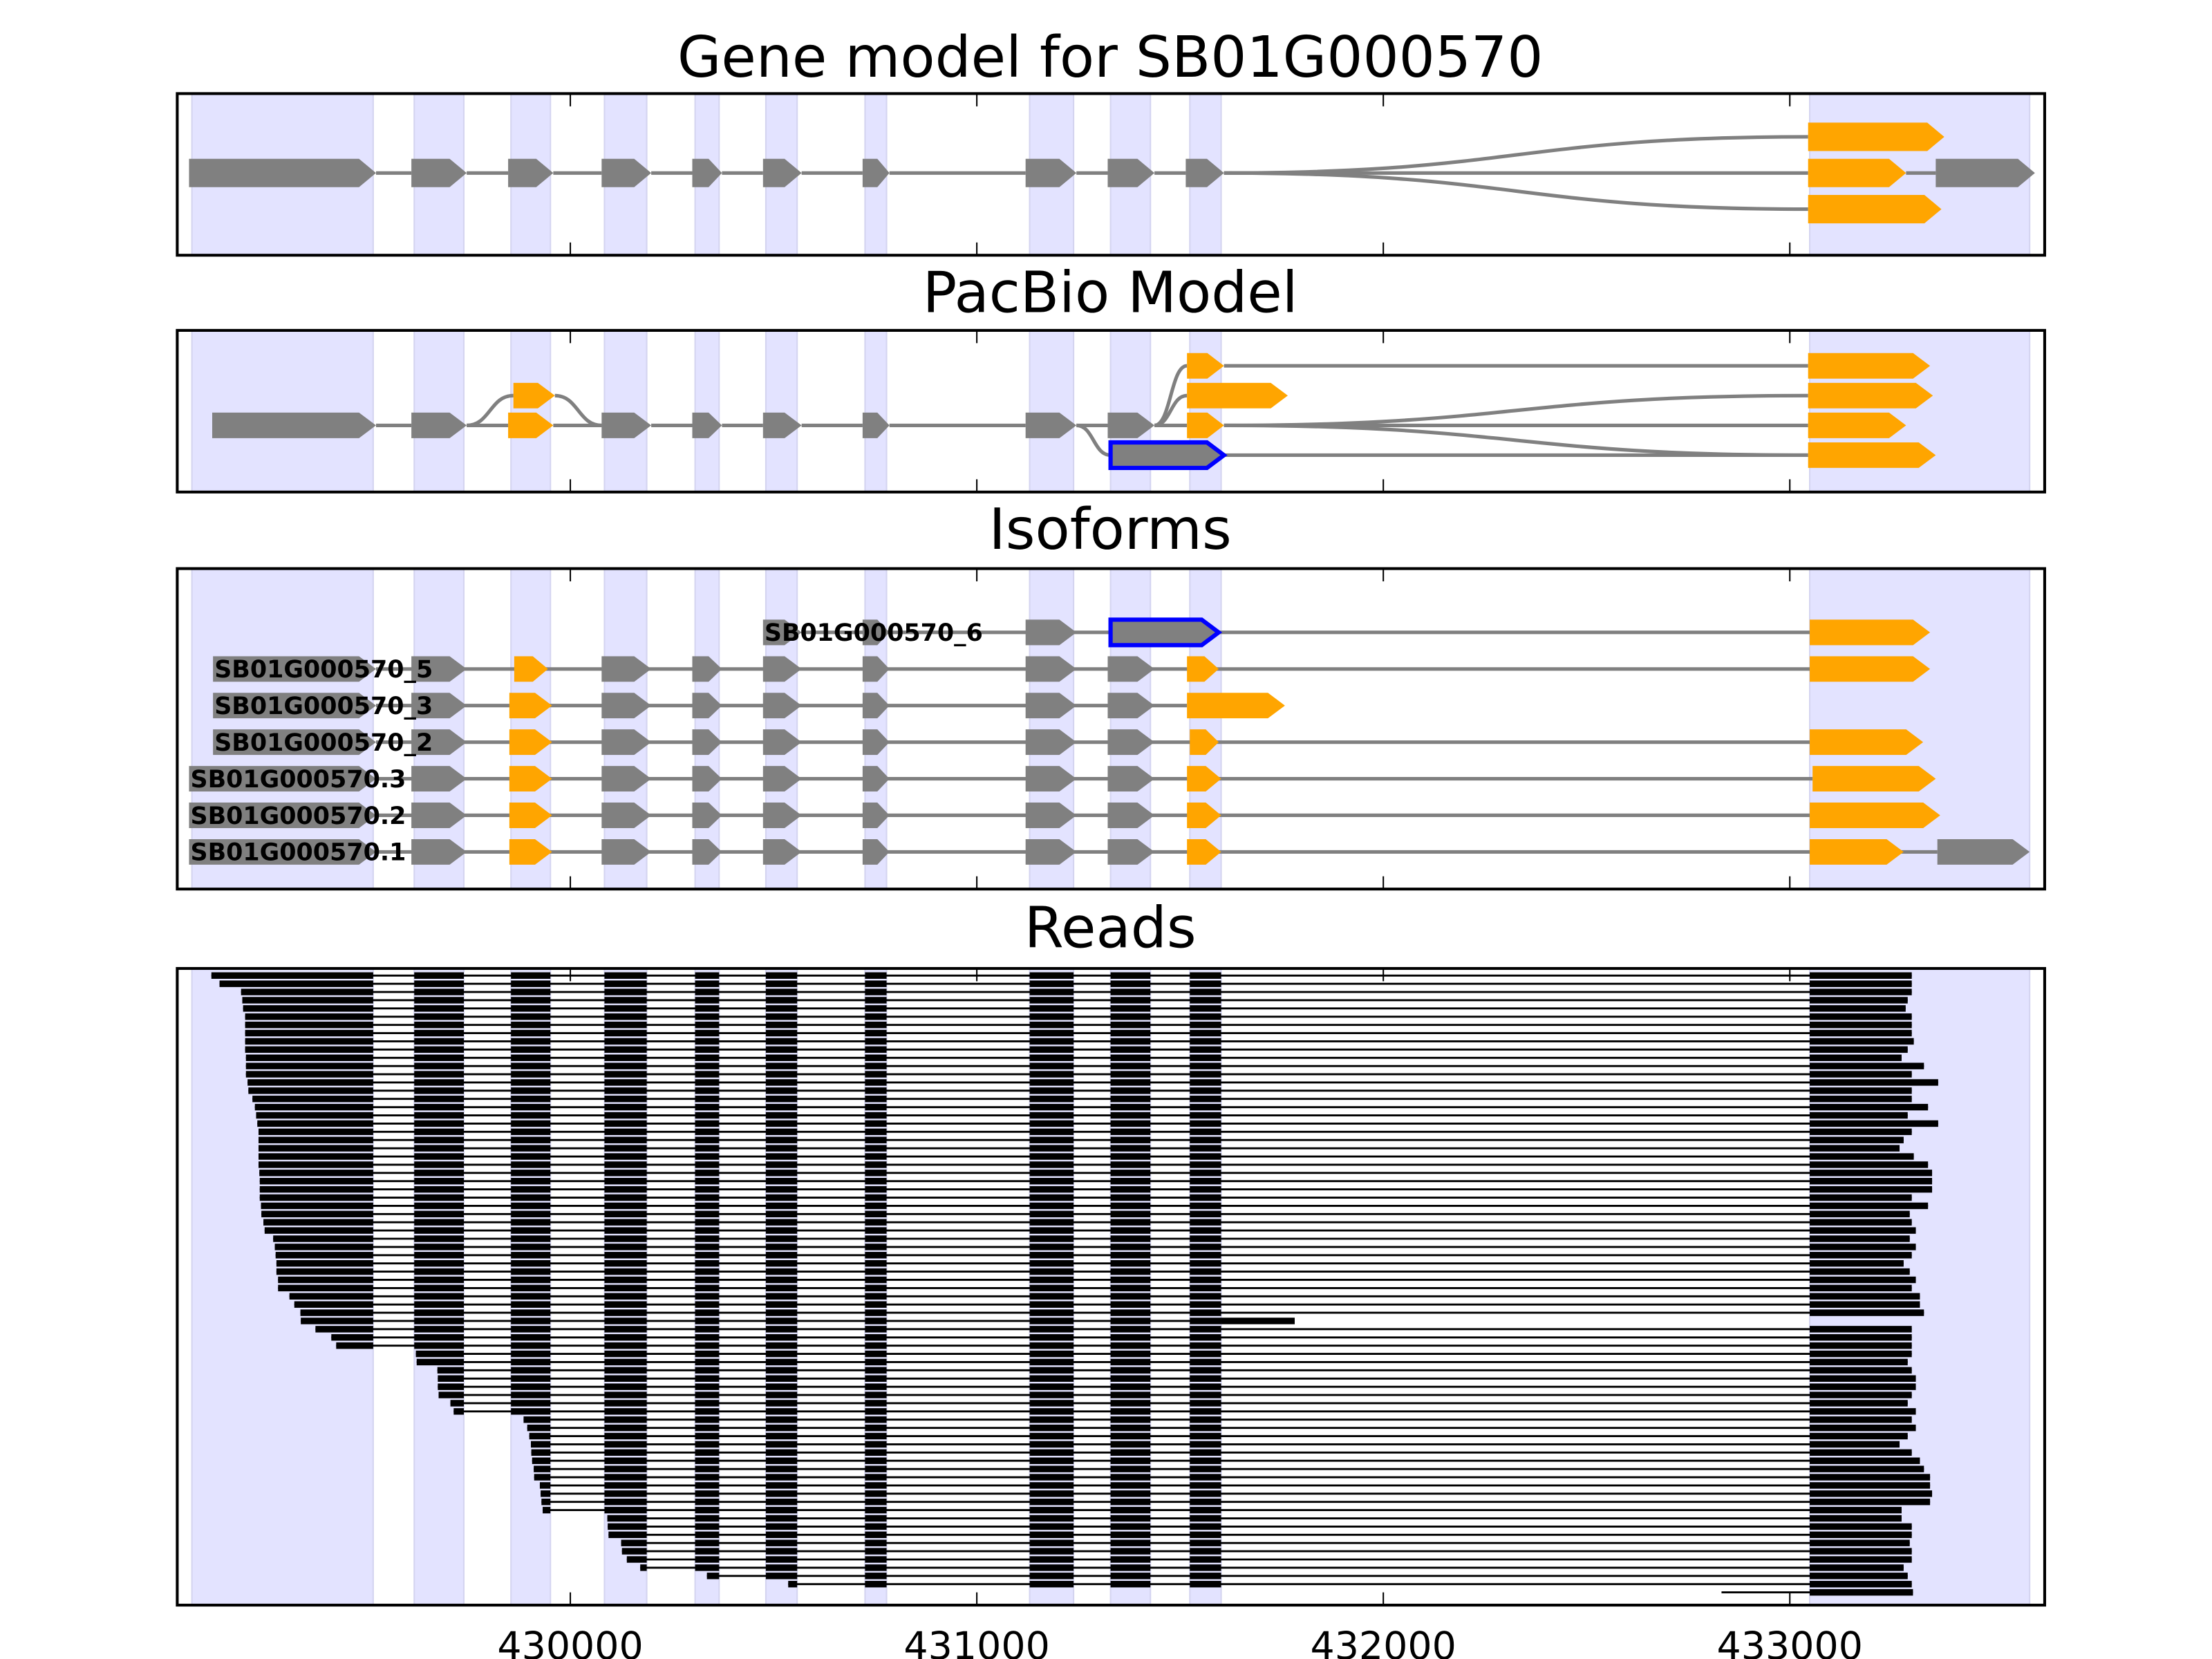 The image size is (2212, 1659). What do you see at coordinates (1072, 670) in the screenshot?
I see `isoform-row: SB01G000570_5` at bounding box center [1072, 670].